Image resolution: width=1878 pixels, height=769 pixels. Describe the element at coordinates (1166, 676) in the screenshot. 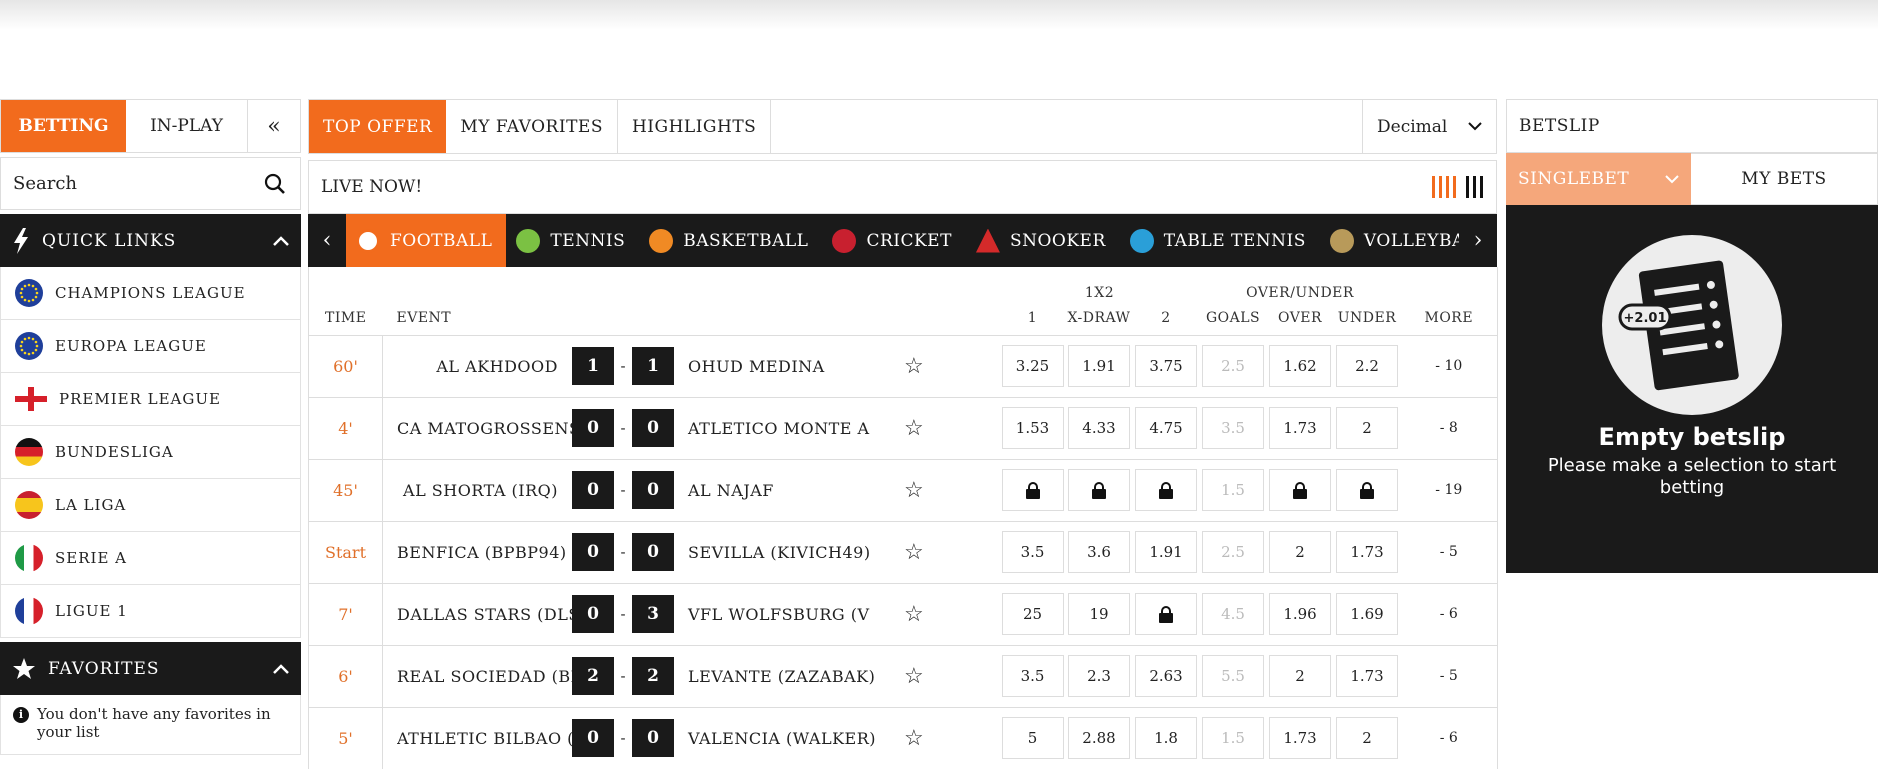

I see `odd-away: 2.63` at that location.